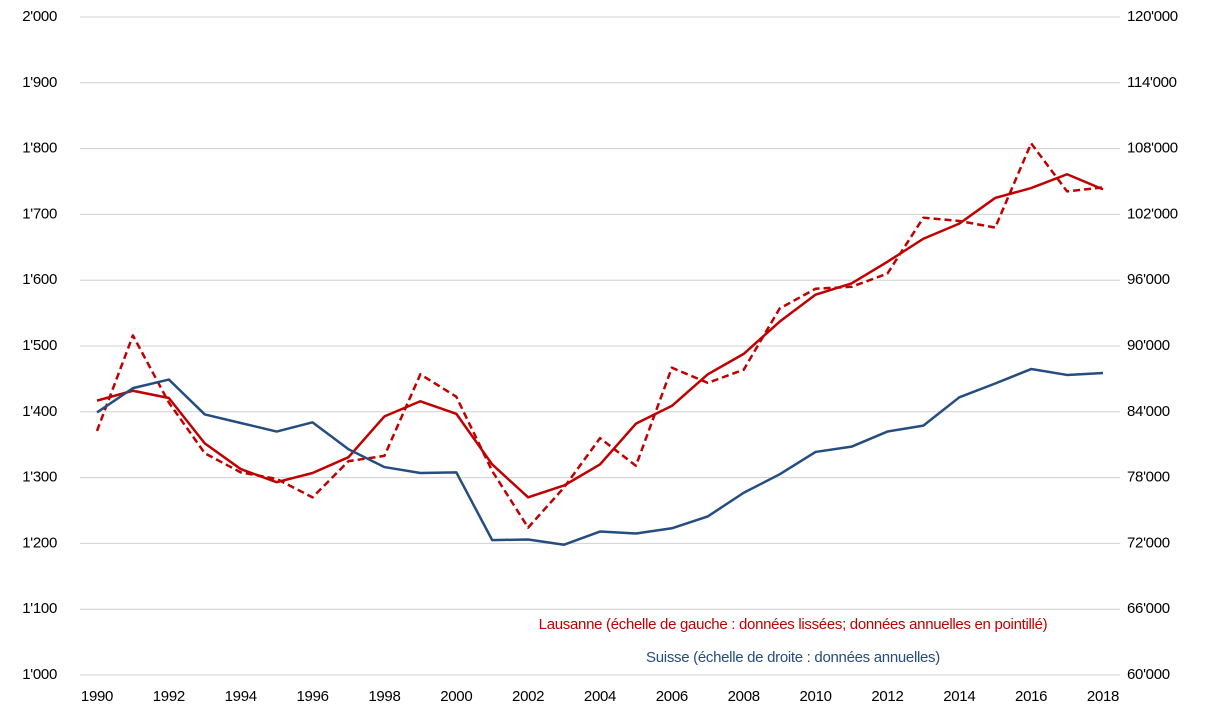 The height and width of the screenshot is (712, 1211). What do you see at coordinates (1152, 213) in the screenshot?
I see `y2-tick-label: 102'000` at bounding box center [1152, 213].